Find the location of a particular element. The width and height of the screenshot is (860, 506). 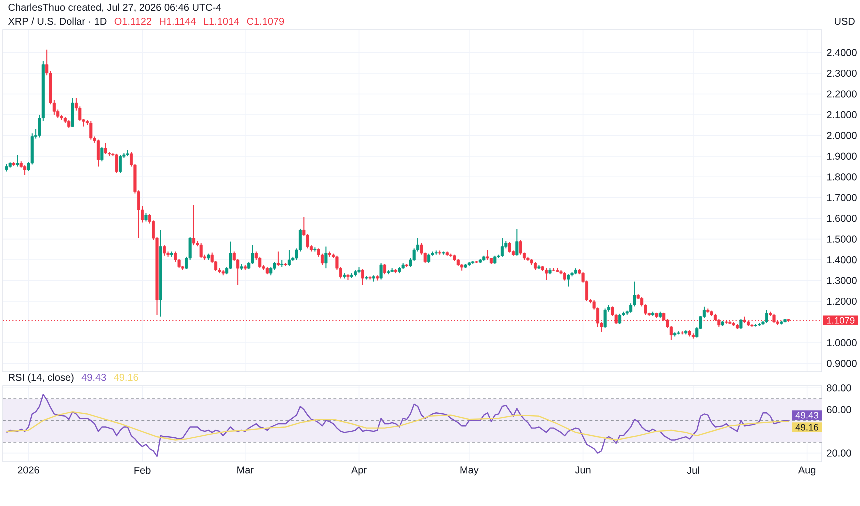

text: 49.16 is located at coordinates (126, 378).